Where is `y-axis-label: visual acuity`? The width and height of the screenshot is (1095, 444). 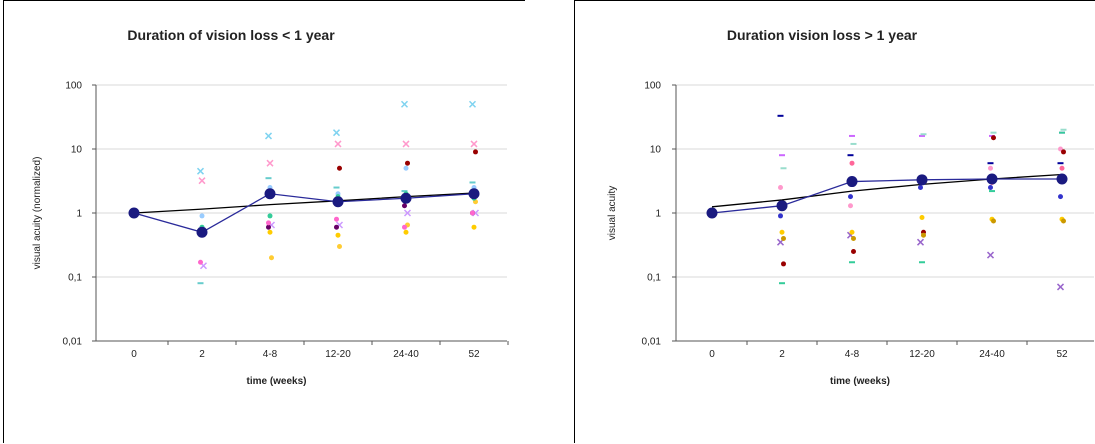 y-axis-label: visual acuity is located at coordinates (612, 213).